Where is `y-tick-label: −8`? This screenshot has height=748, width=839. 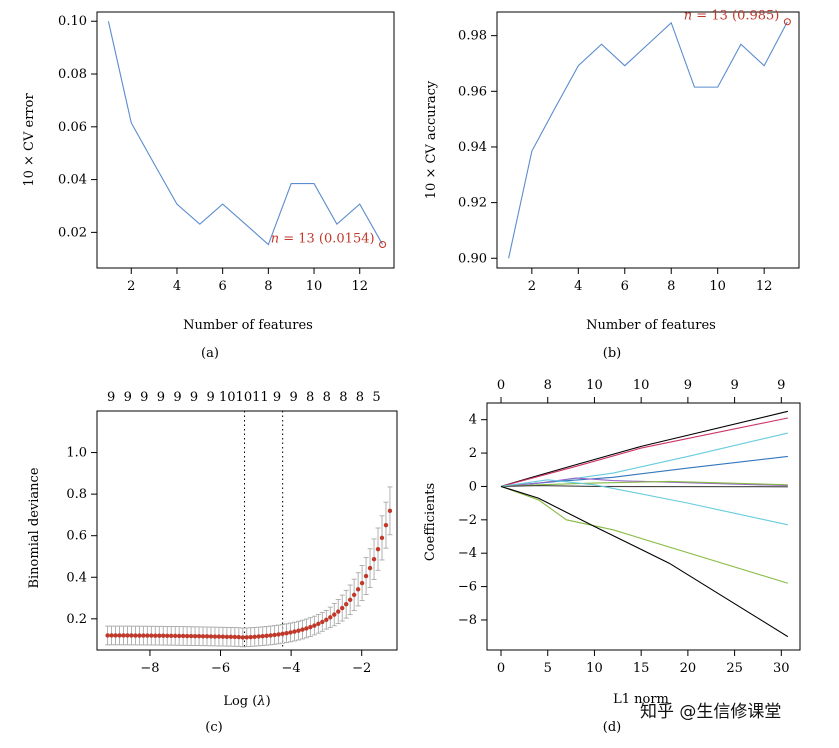
y-tick-label: −8 is located at coordinates (467, 620).